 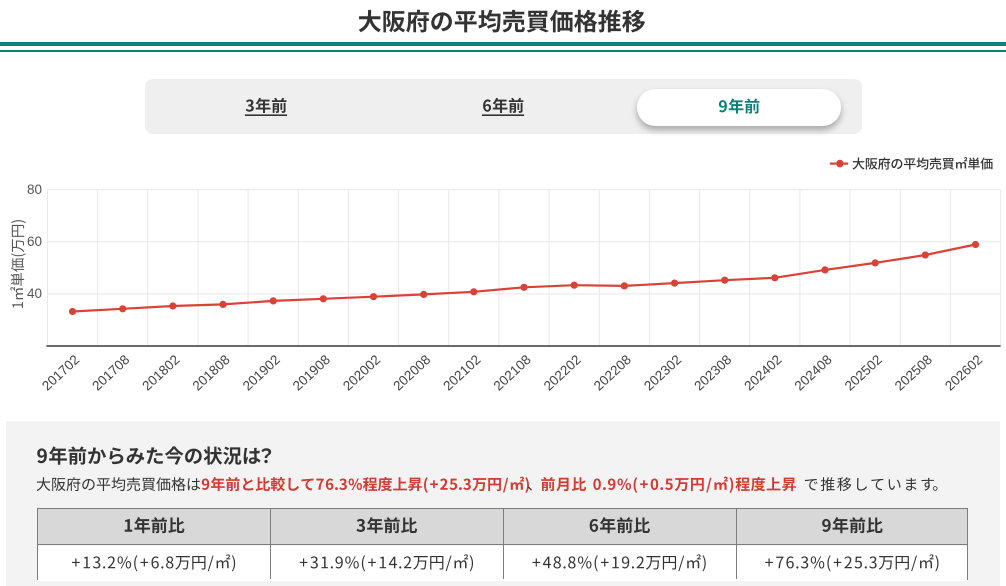 I want to click on svg-text: 202502, so click(x=863, y=373).